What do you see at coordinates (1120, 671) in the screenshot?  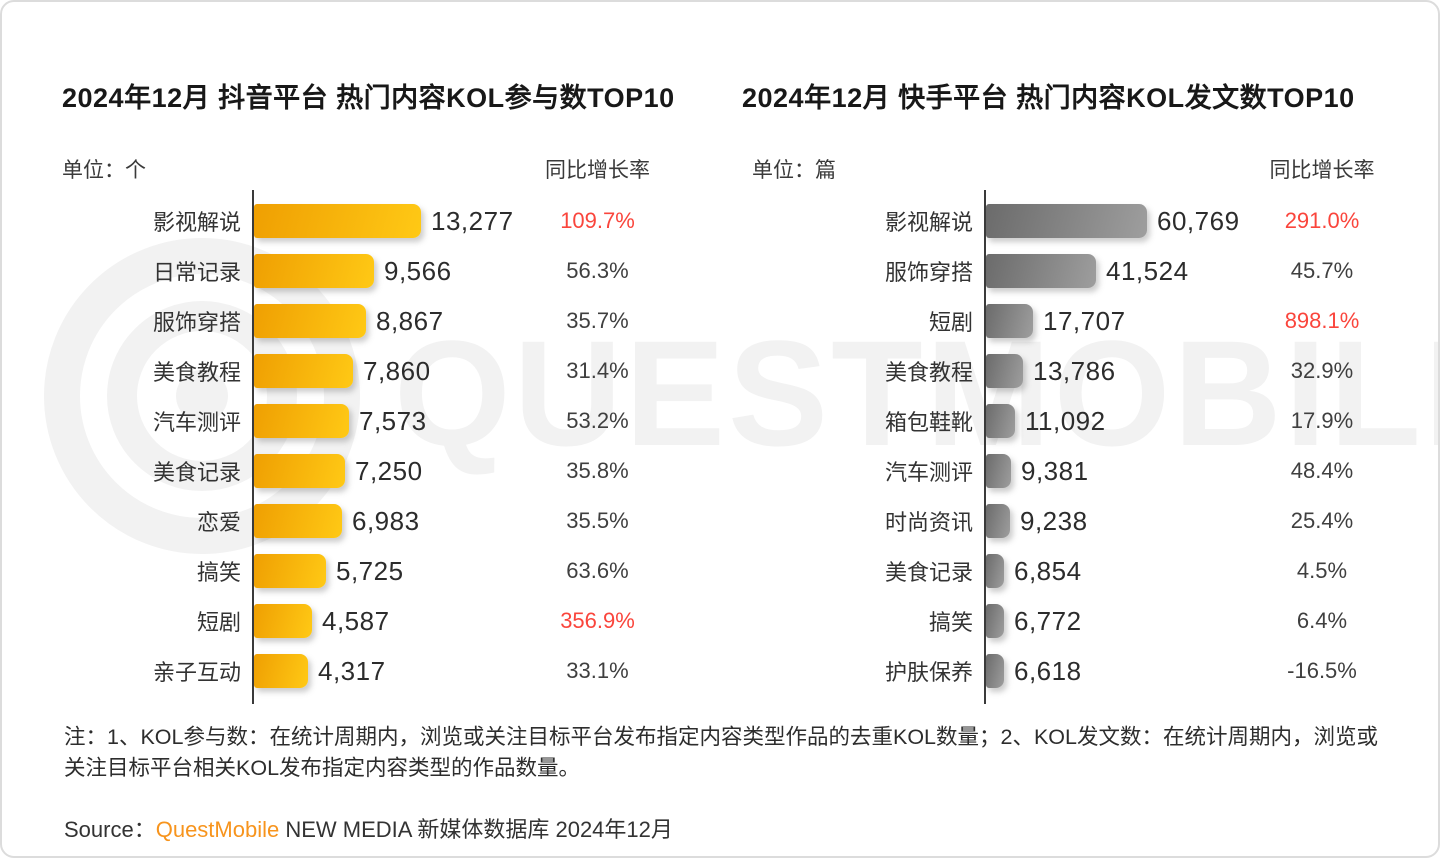 I see `bar-cell: 6,618` at bounding box center [1120, 671].